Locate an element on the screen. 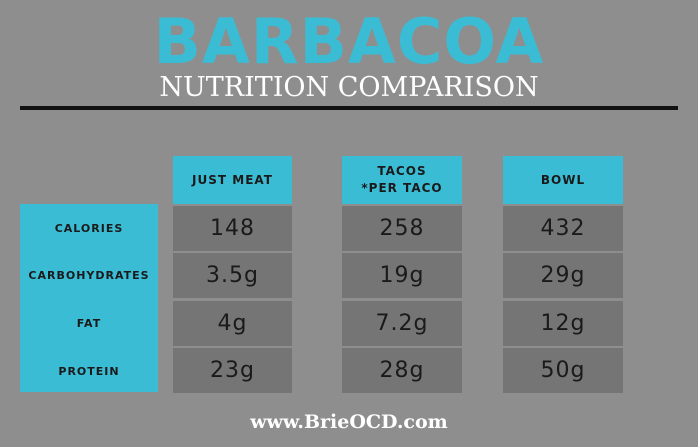 This screenshot has width=698, height=447. column-header-tacos: TACOS *PER TACO is located at coordinates (402, 180).